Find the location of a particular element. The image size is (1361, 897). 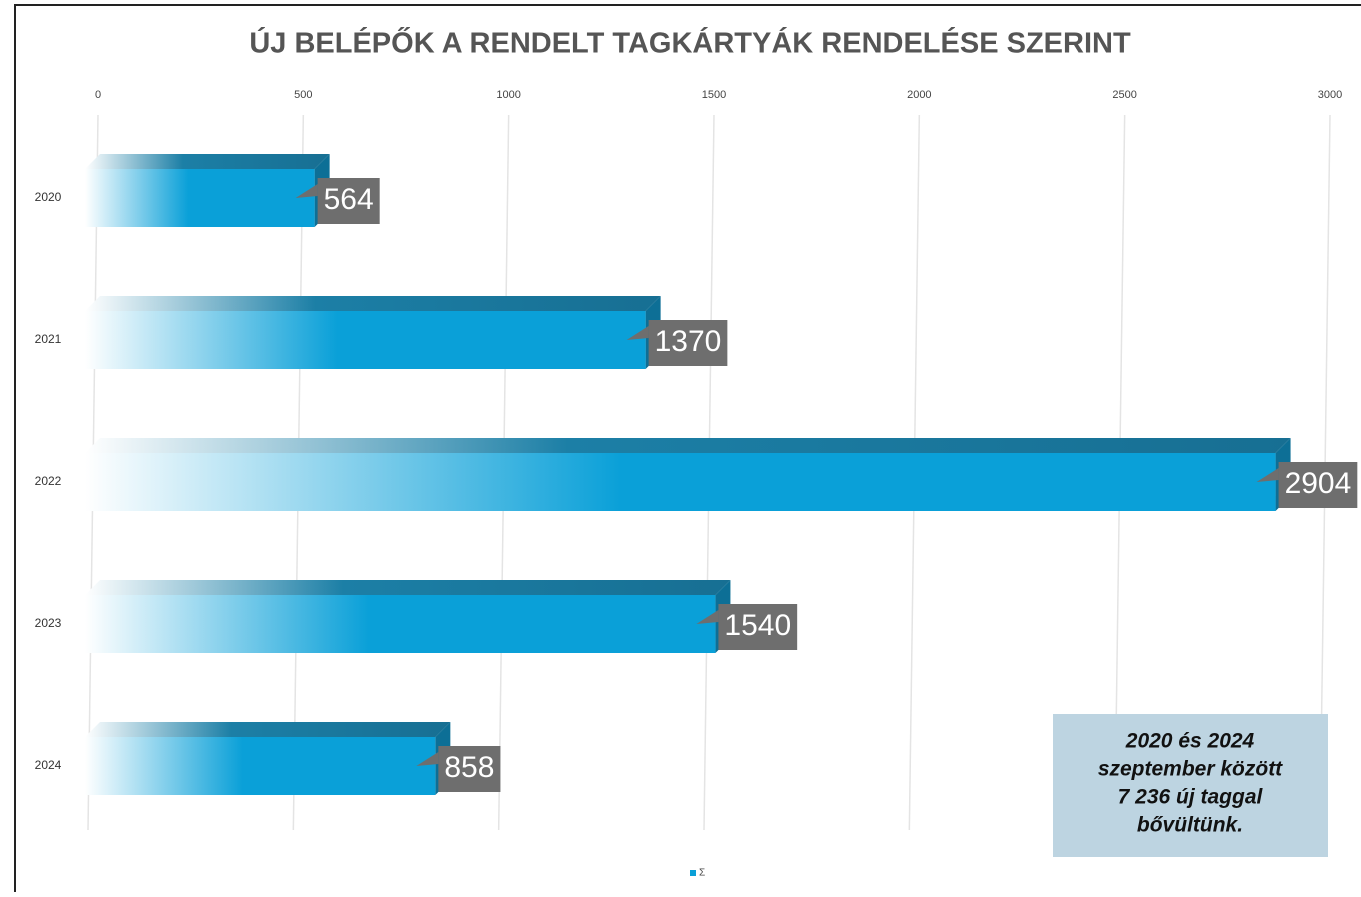

x-tick-label: 1000 is located at coordinates (508, 95).